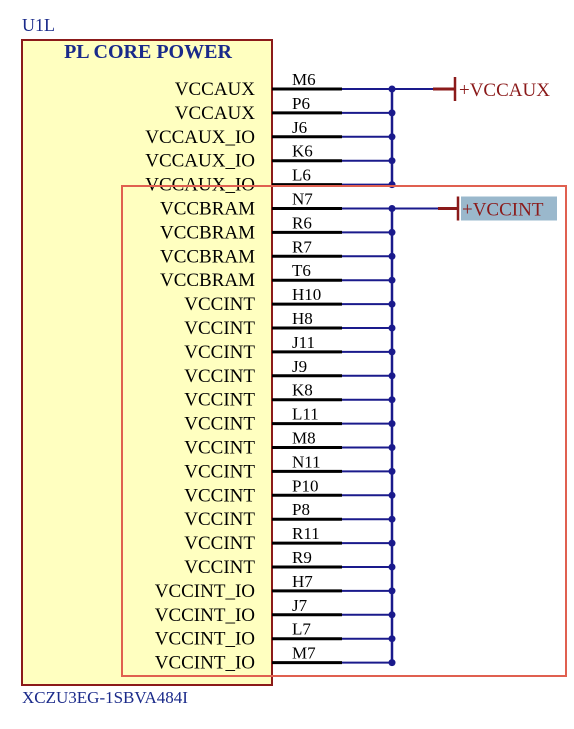  I want to click on pin-number: R9, so click(302, 557).